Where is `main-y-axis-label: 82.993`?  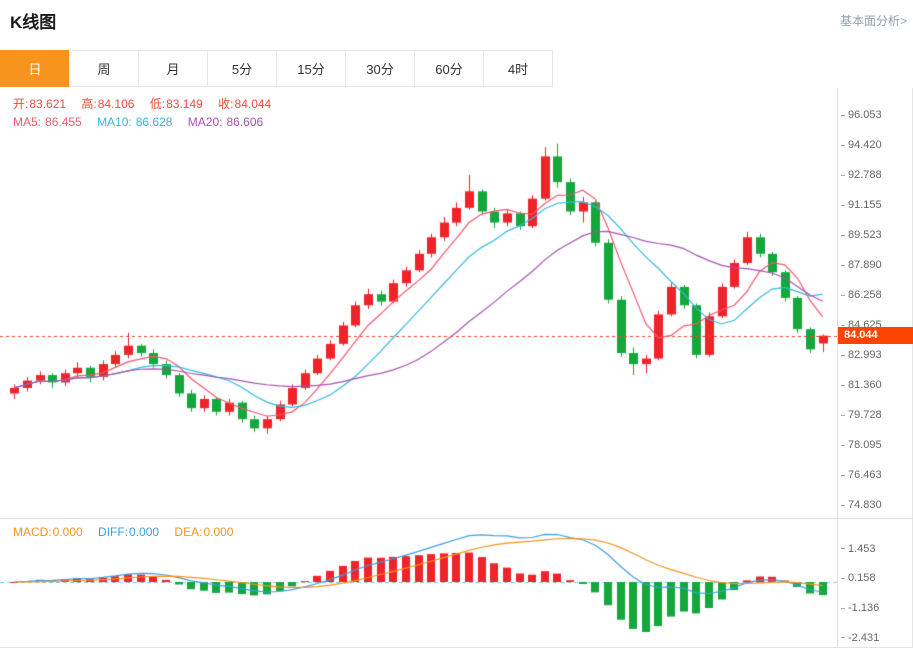
main-y-axis-label: 82.993 is located at coordinates (861, 355).